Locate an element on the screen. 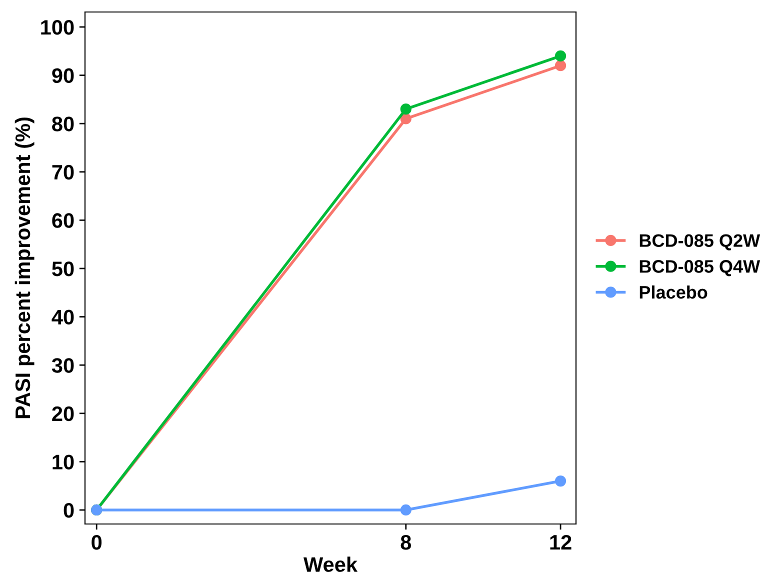 This screenshot has height=577, width=763. y-tick-label: 20 is located at coordinates (63, 414).